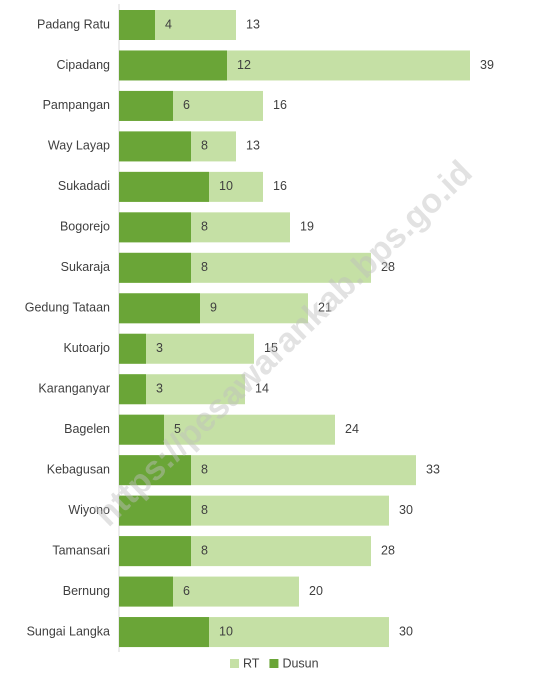 The width and height of the screenshot is (536, 677). What do you see at coordinates (73, 24) in the screenshot?
I see `y-tick-label: Padang Ratu` at bounding box center [73, 24].